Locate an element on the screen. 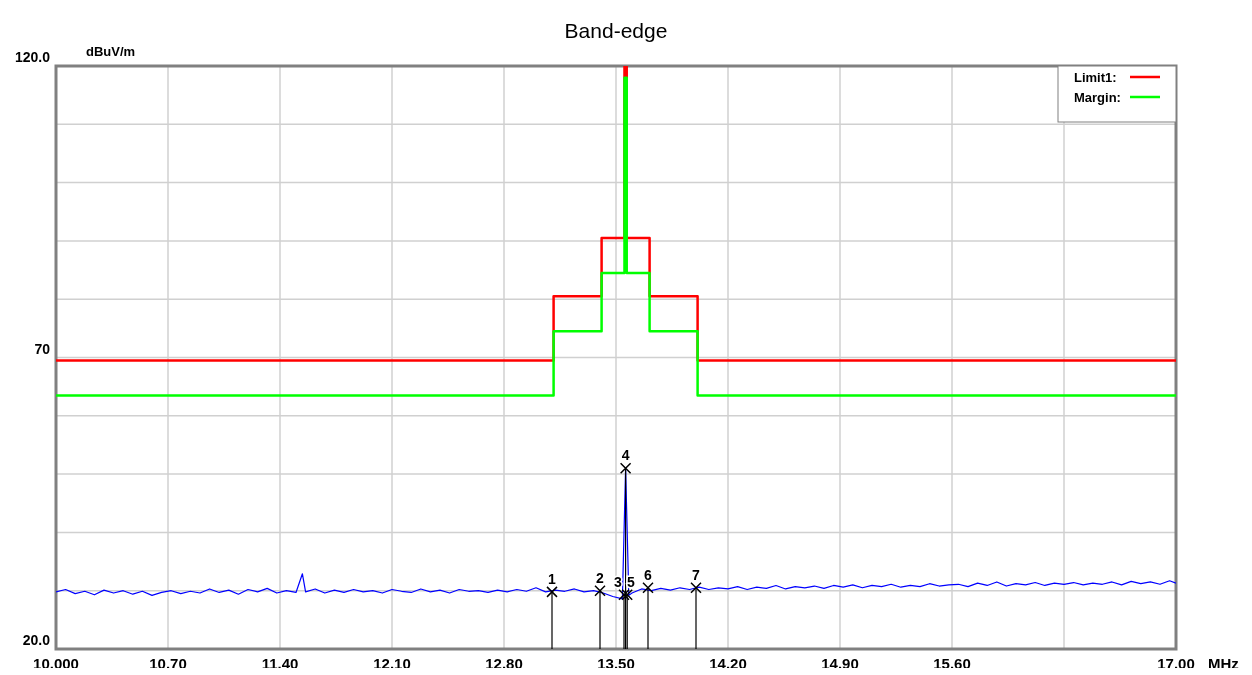 The height and width of the screenshot is (675, 1252). y-tick-label: 70 is located at coordinates (42, 348).